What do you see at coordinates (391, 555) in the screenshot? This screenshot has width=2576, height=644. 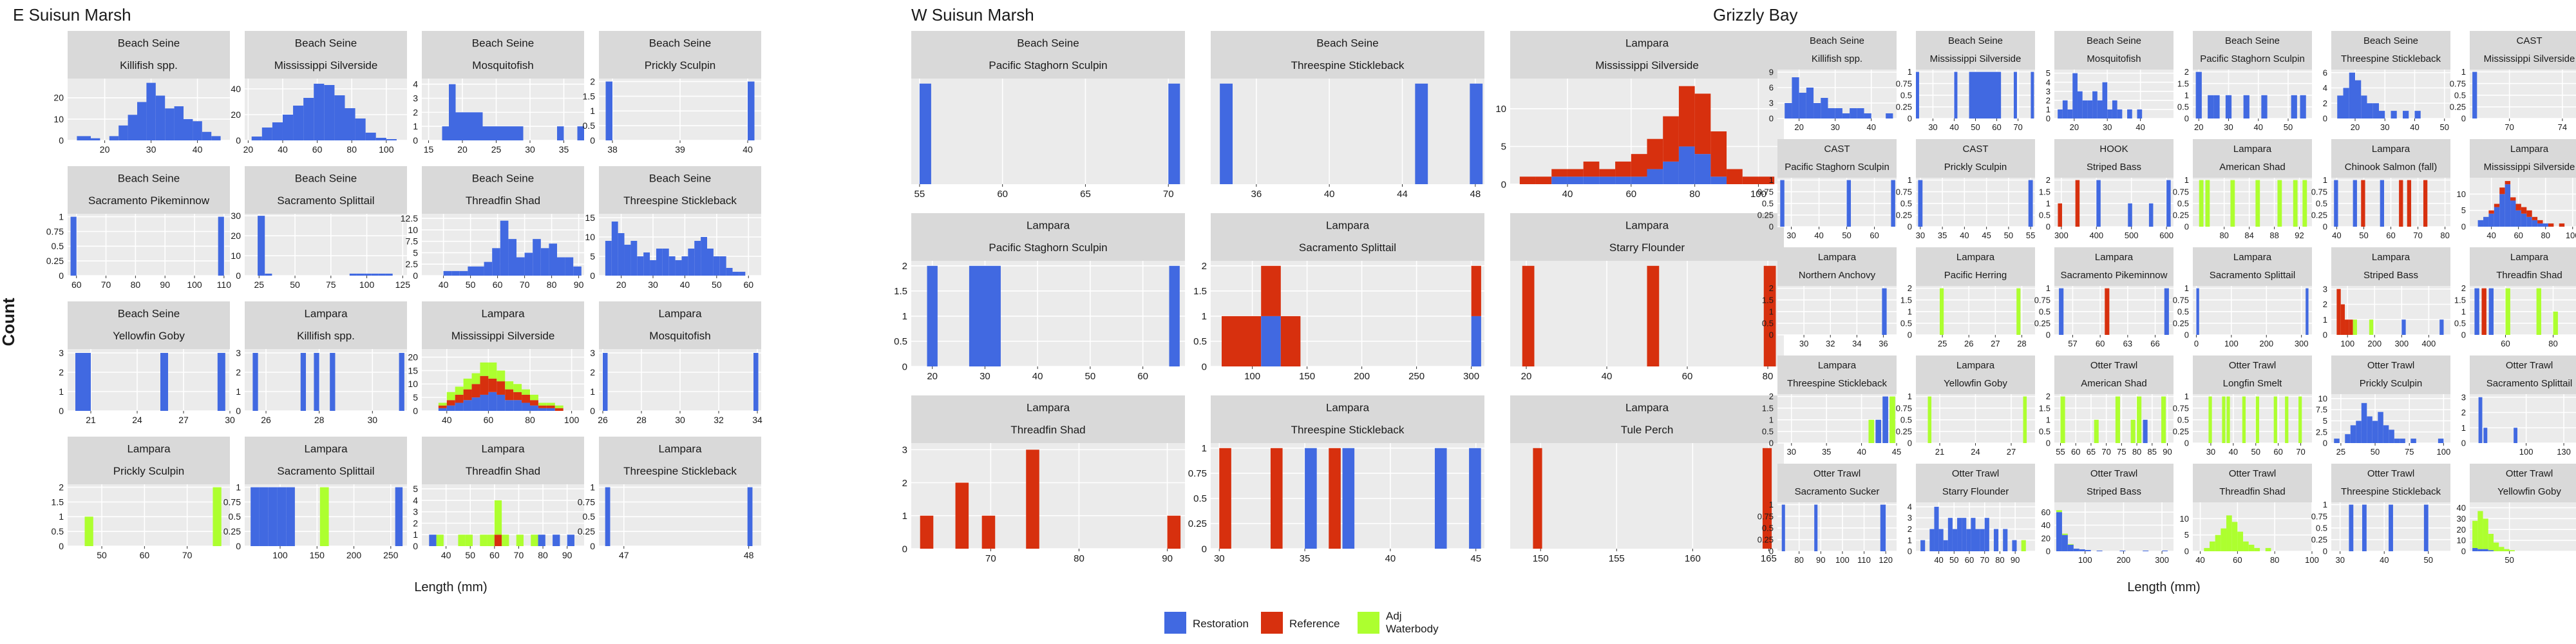 I see `x-tick-label: 250` at bounding box center [391, 555].